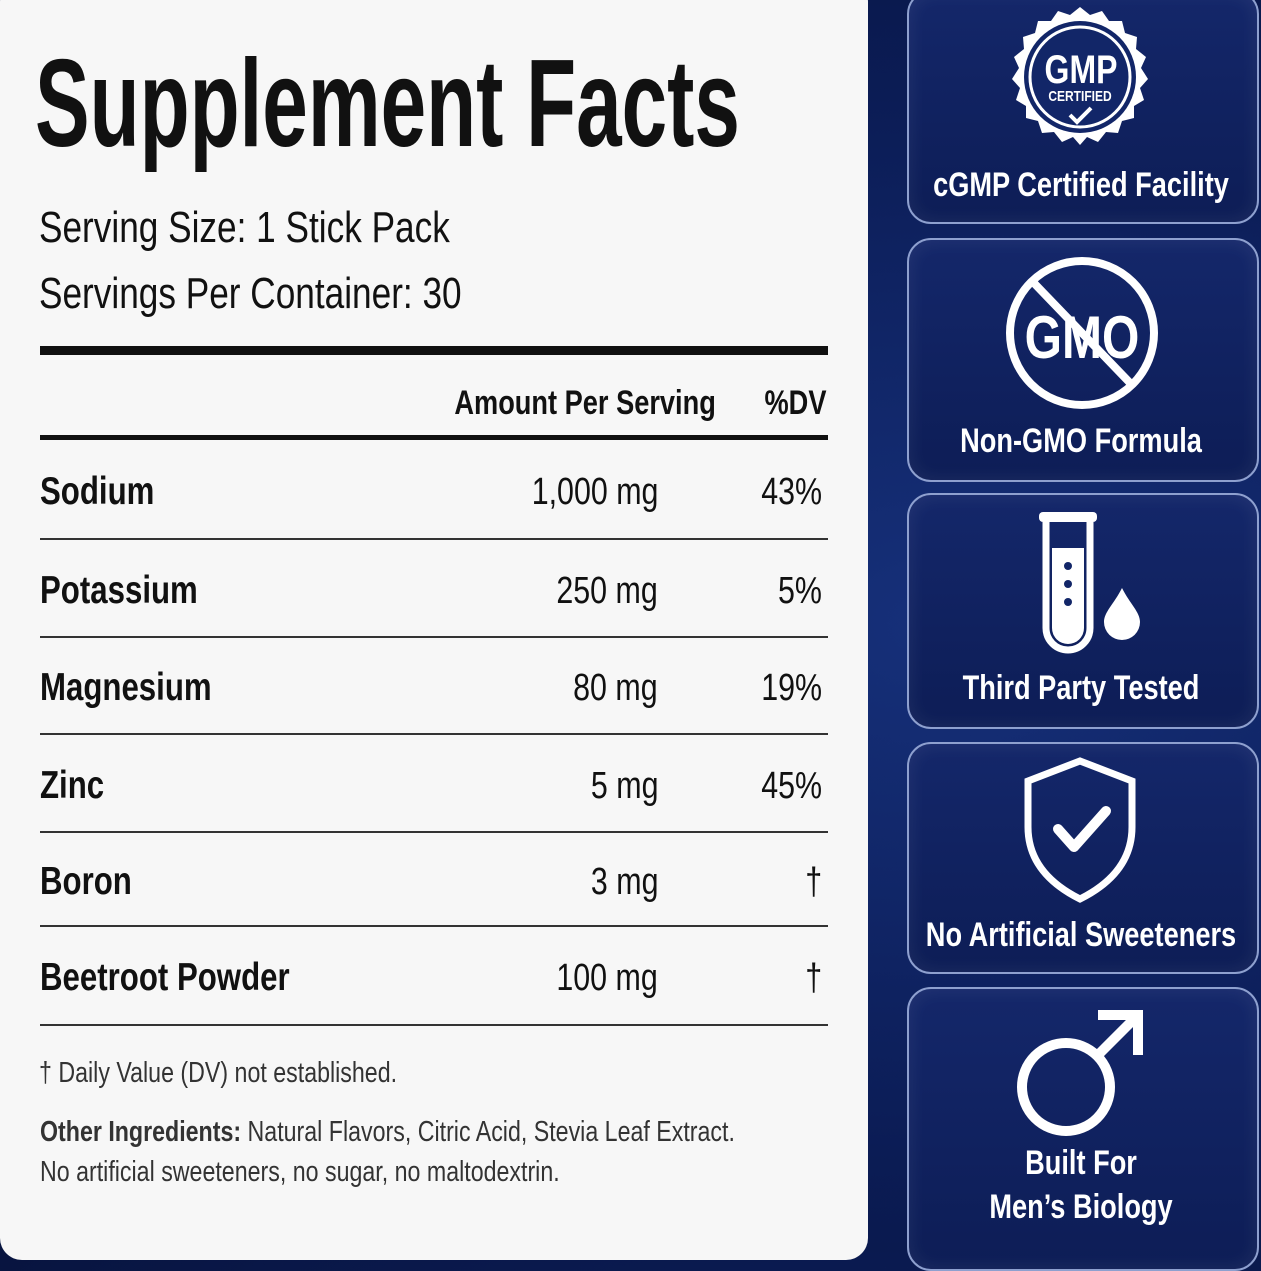  What do you see at coordinates (1080, 96) in the screenshot?
I see `seal-subtext: CERTIFIED` at bounding box center [1080, 96].